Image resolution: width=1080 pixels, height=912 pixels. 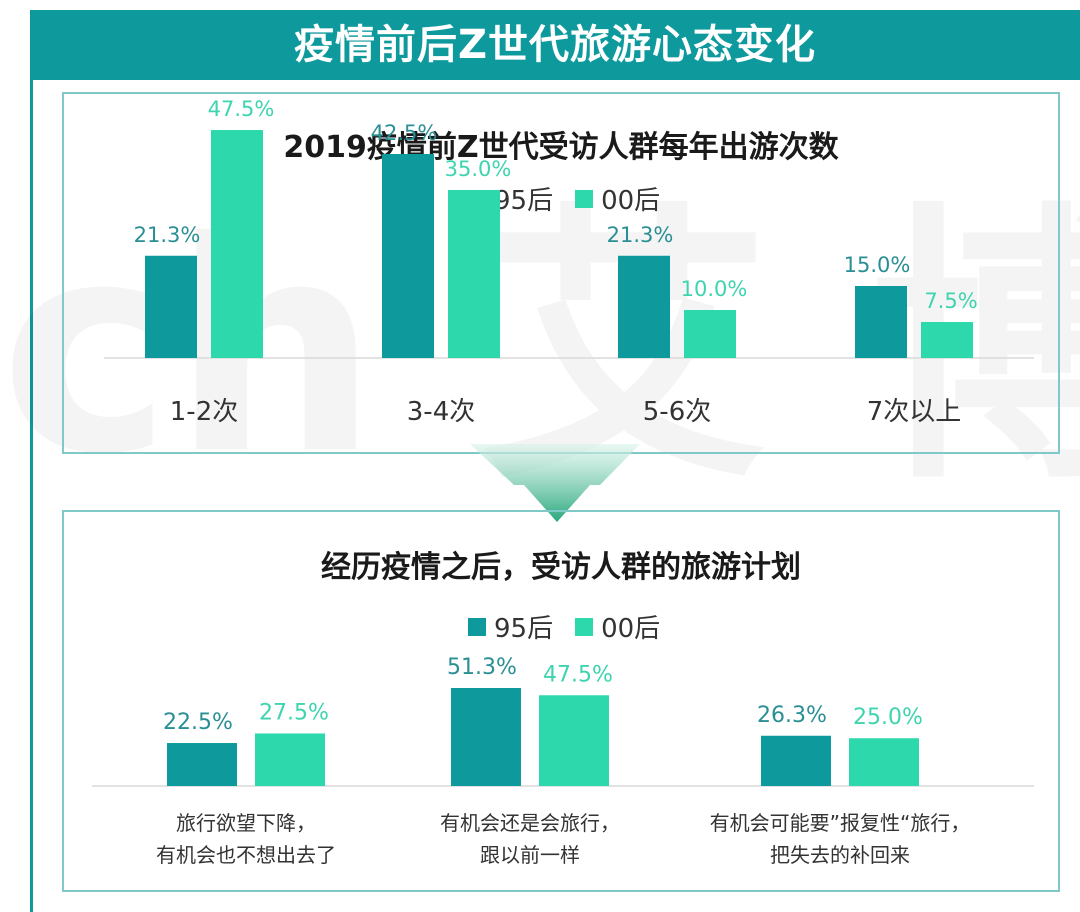 I want to click on data-label-95-1: 42.5%, so click(x=404, y=133).